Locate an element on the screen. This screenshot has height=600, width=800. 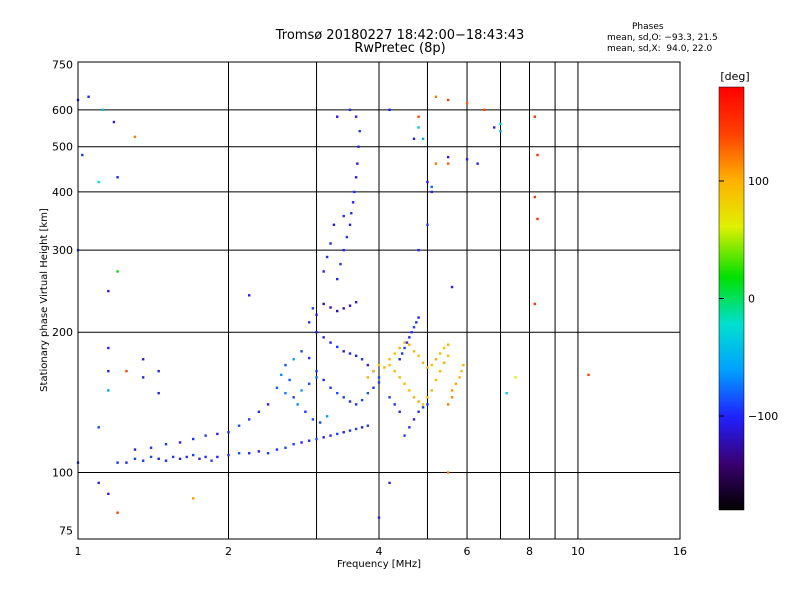
chart-subtitle: RwPretec (8p) is located at coordinates (400, 48).